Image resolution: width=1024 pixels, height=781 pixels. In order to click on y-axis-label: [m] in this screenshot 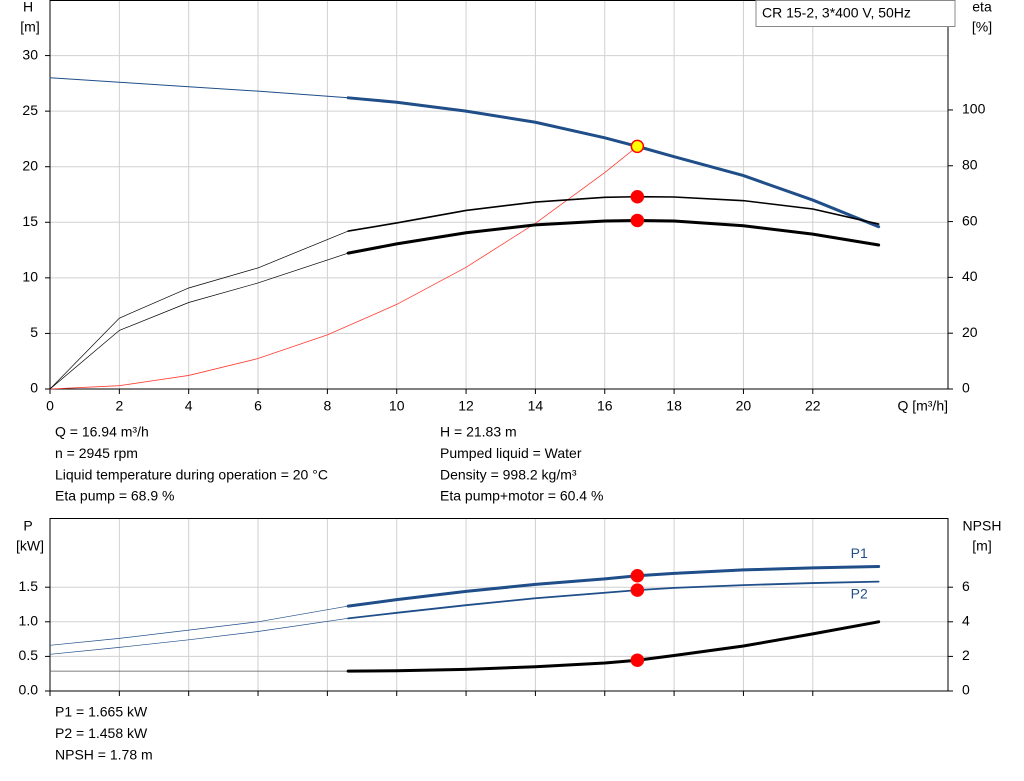, I will do `click(29, 27)`.